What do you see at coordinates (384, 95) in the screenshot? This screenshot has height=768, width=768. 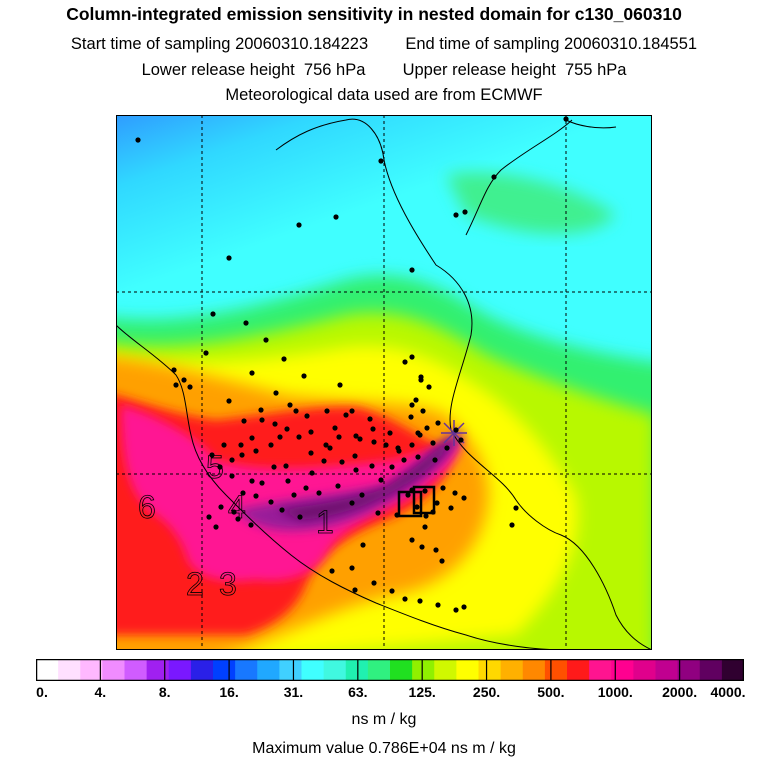 I see `met-data-line: Meteorological data used are from ECMWF` at bounding box center [384, 95].